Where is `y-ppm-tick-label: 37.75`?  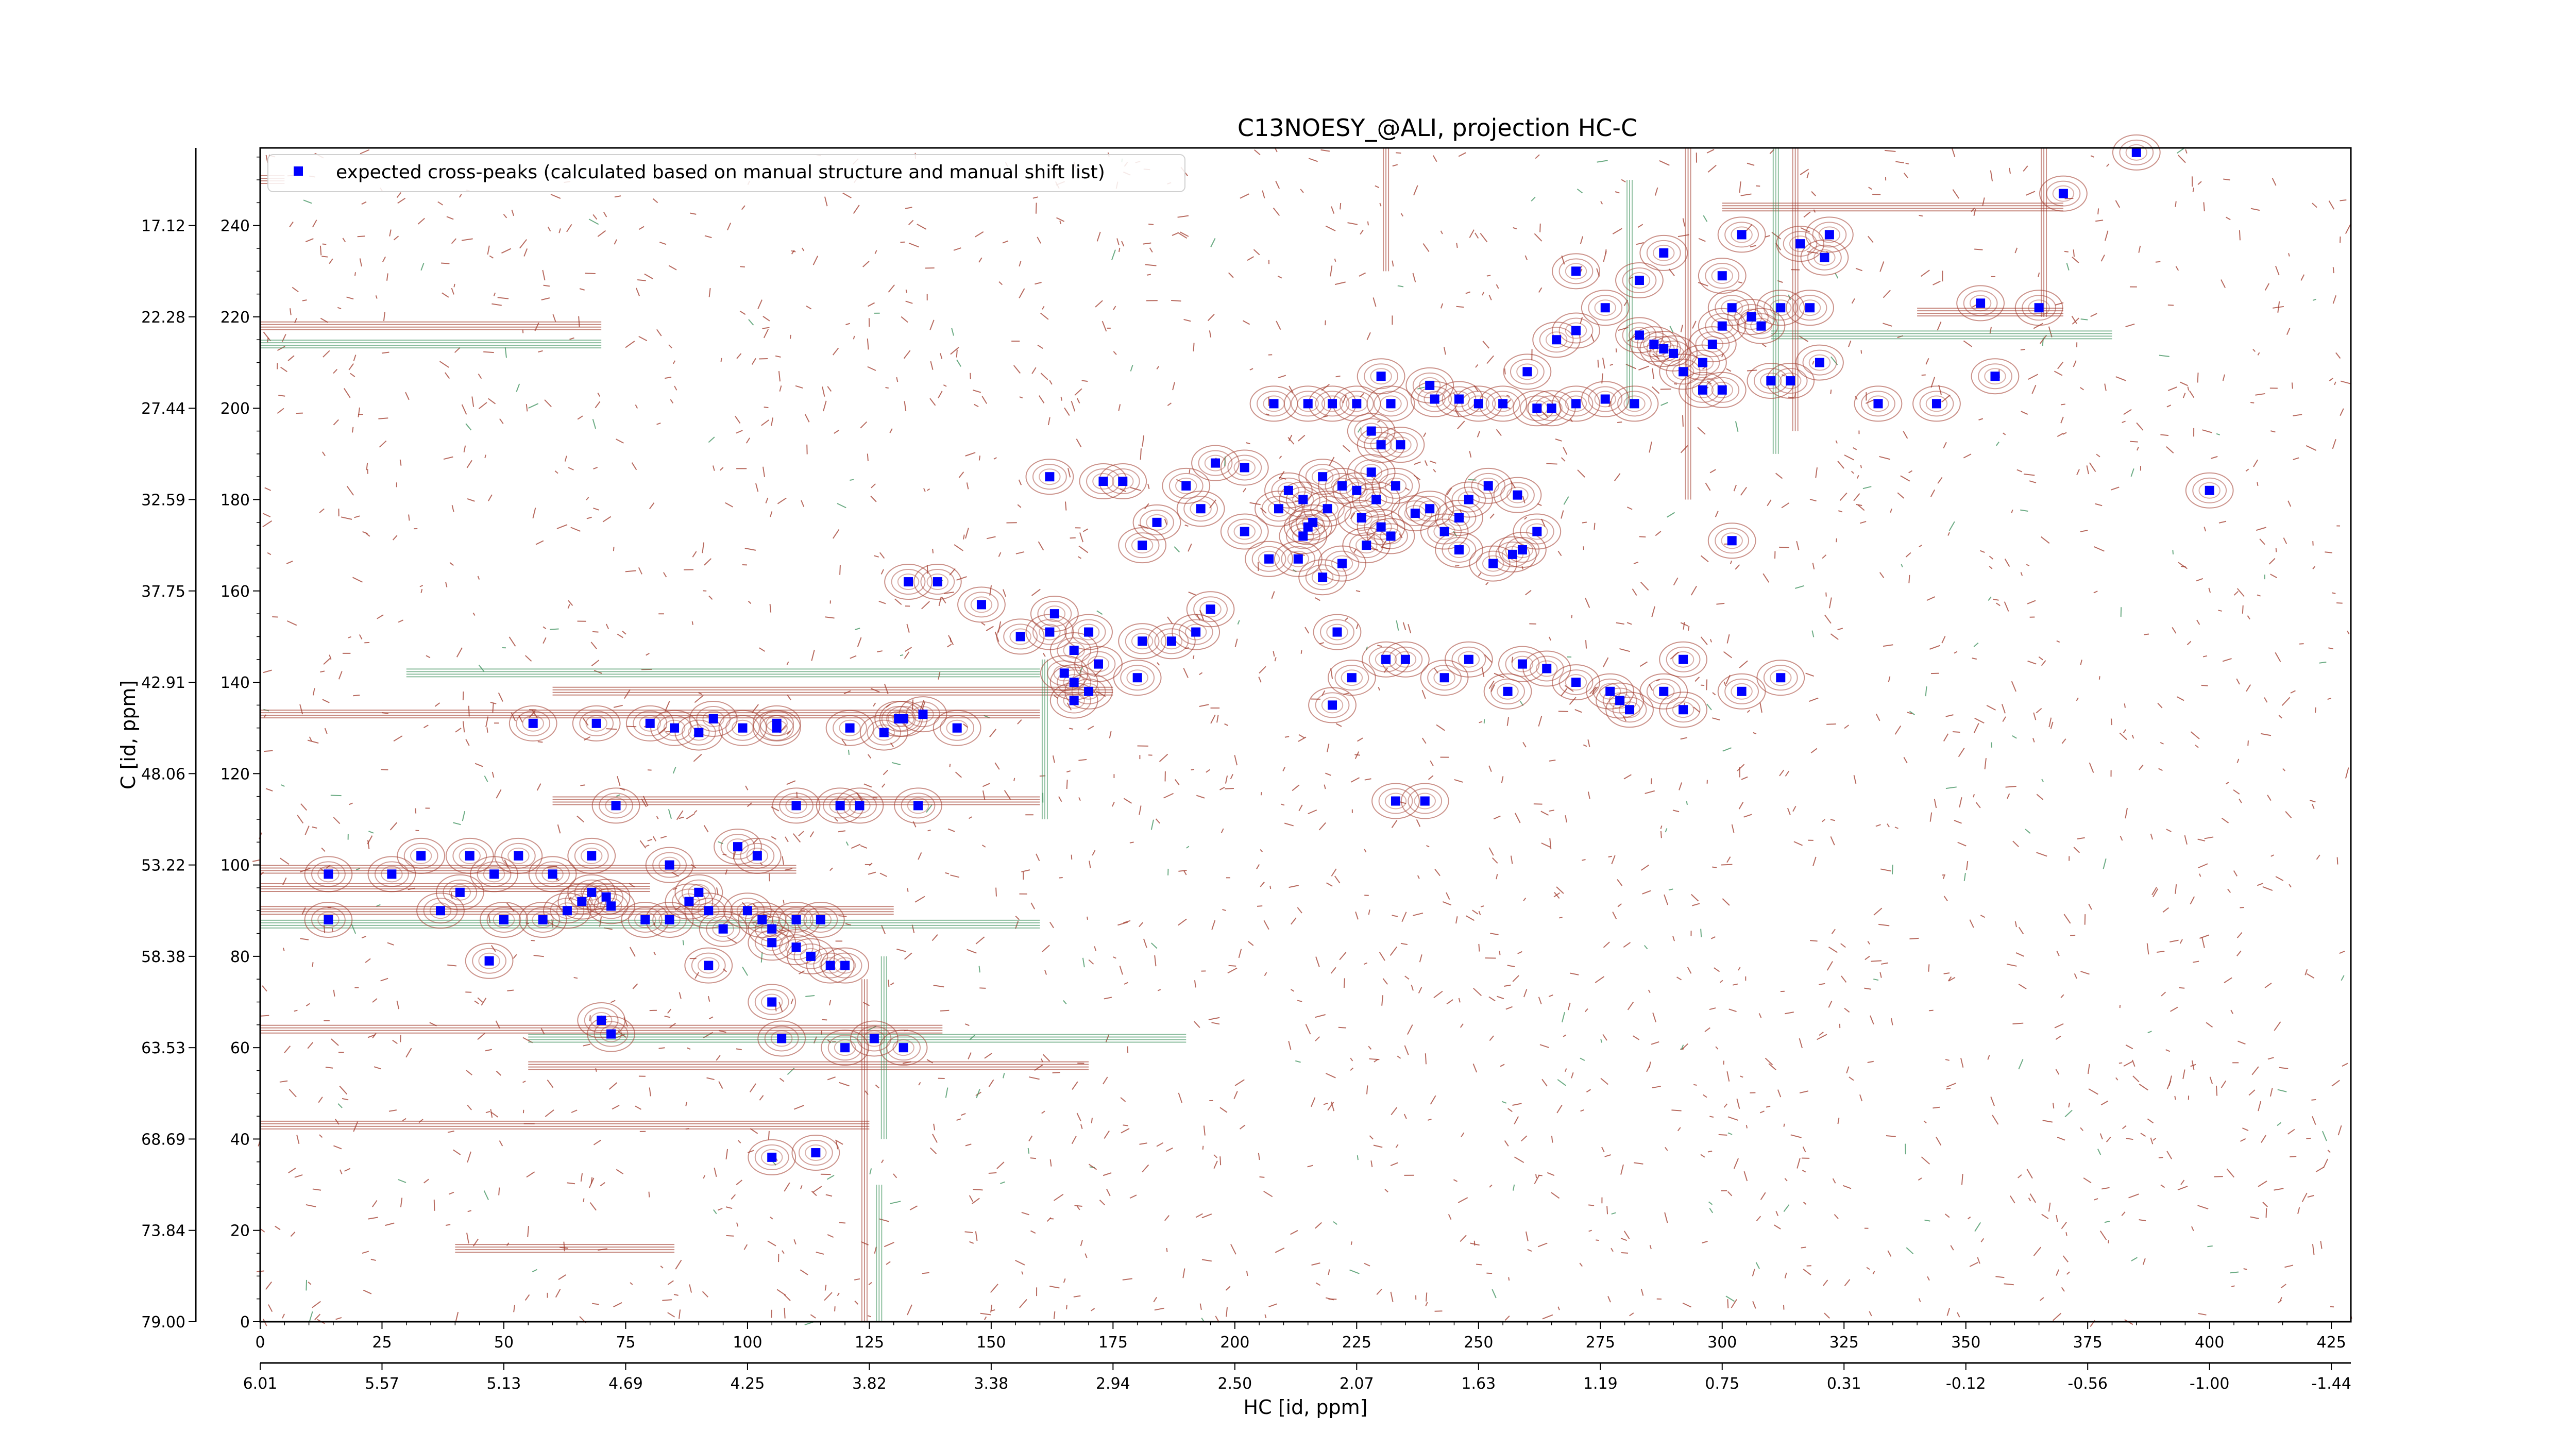
y-ppm-tick-label: 37.75 is located at coordinates (163, 592).